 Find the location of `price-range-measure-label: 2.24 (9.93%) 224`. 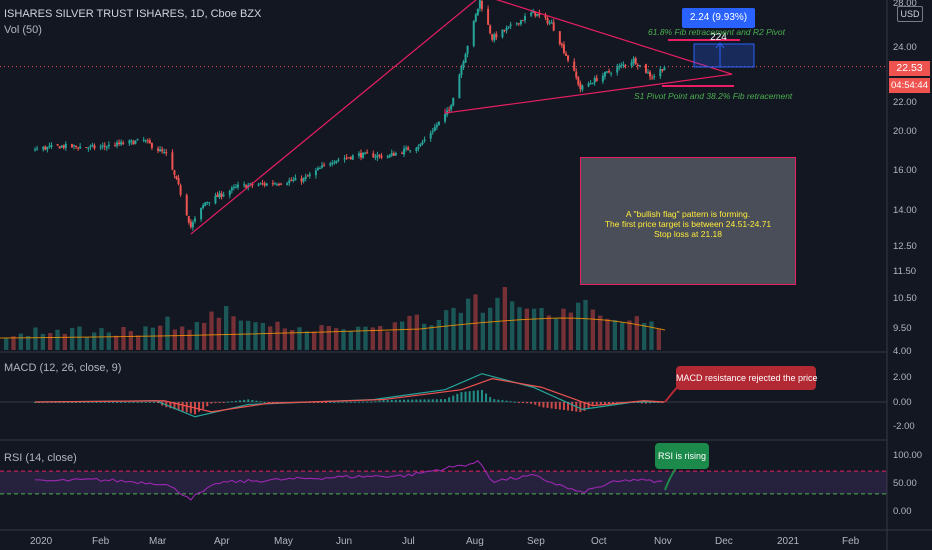

price-range-measure-label: 2.24 (9.93%) 224 is located at coordinates (718, 25).